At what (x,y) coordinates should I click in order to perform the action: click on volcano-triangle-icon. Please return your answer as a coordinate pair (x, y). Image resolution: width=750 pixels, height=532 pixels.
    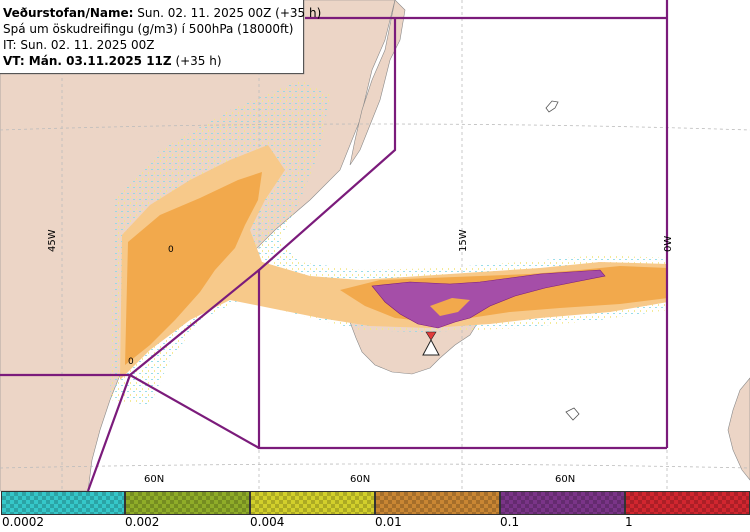
    Looking at the image, I should click on (431, 343).